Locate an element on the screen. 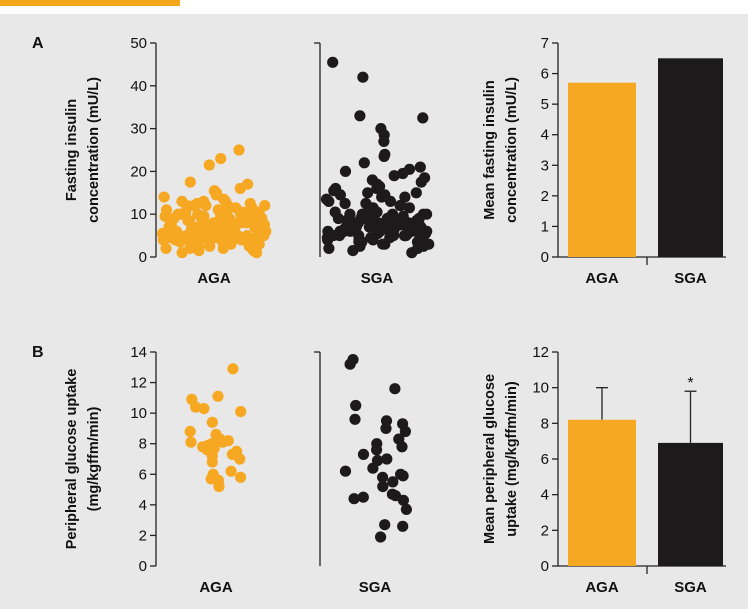  panel-b-bar-tick-label: 12 is located at coordinates (540, 352).